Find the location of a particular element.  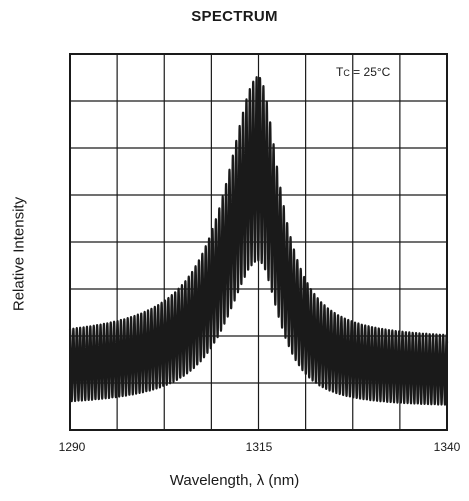

temperature-annotation: TC = 25°C is located at coordinates (363, 72).